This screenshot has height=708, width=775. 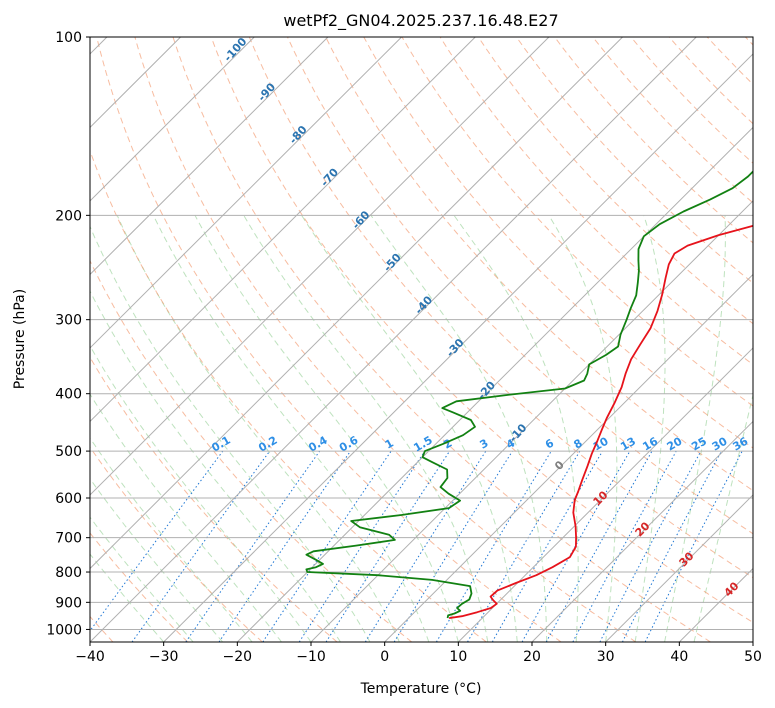 I want to click on x-tick-label: 10, so click(x=458, y=657).